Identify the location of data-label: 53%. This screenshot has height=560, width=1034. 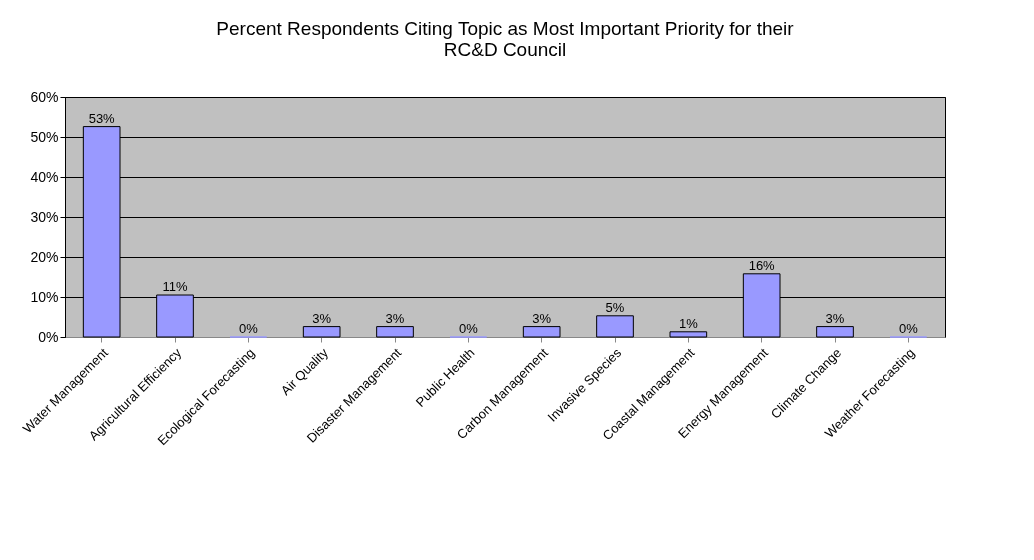
(102, 118).